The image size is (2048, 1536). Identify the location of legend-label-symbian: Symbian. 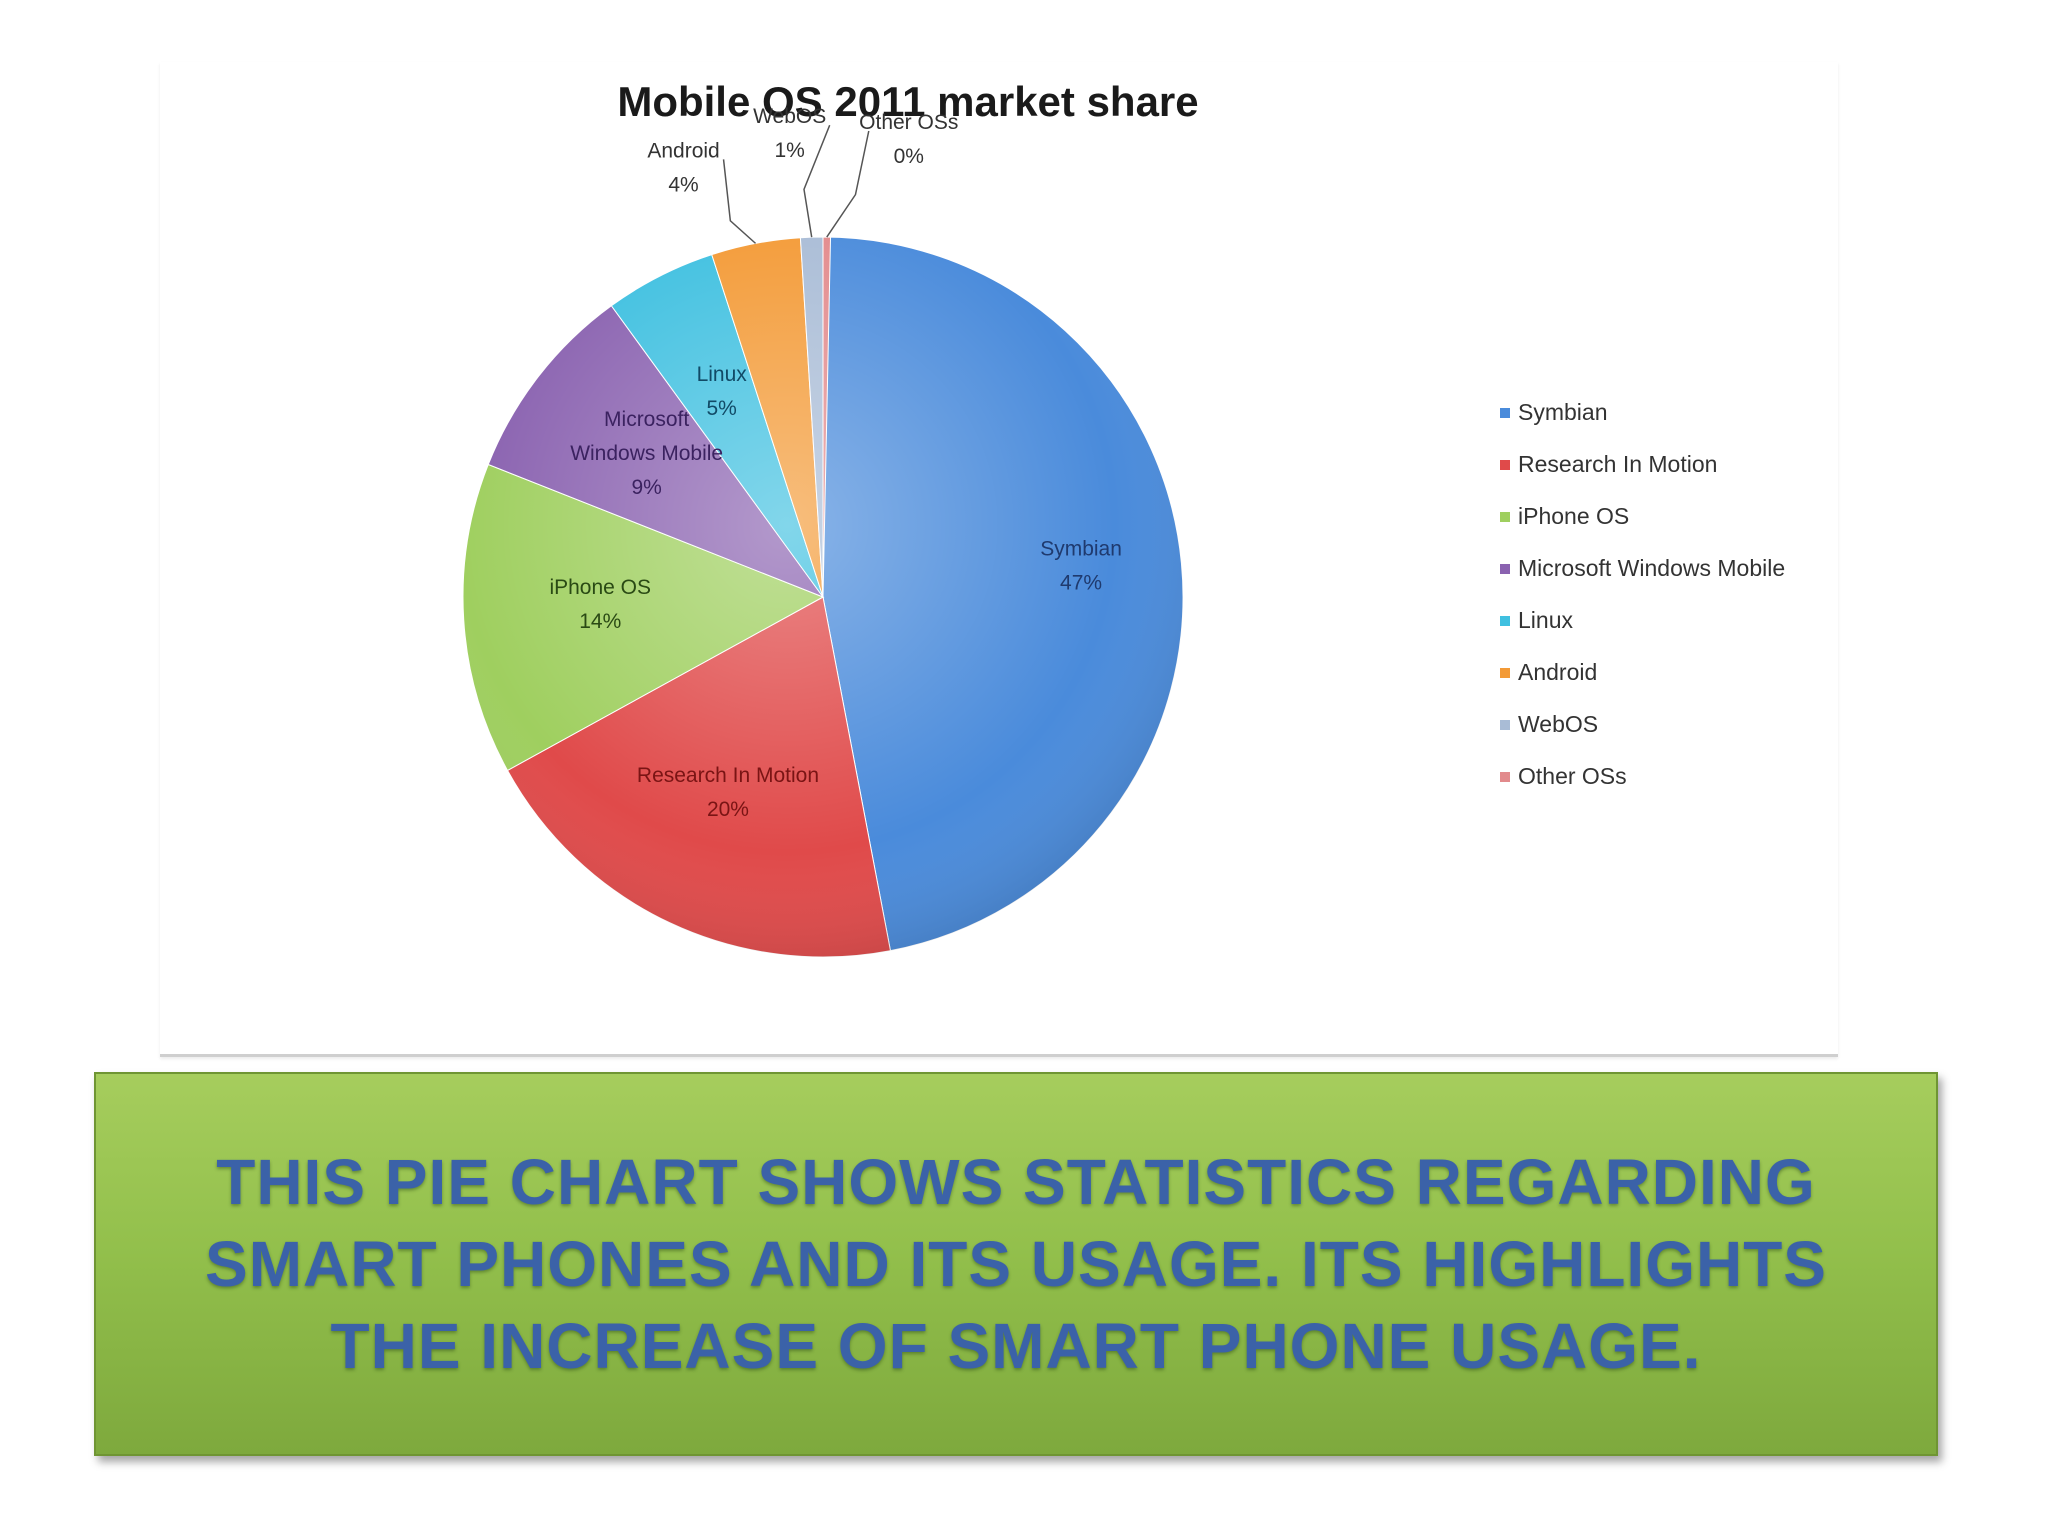
(1562, 412).